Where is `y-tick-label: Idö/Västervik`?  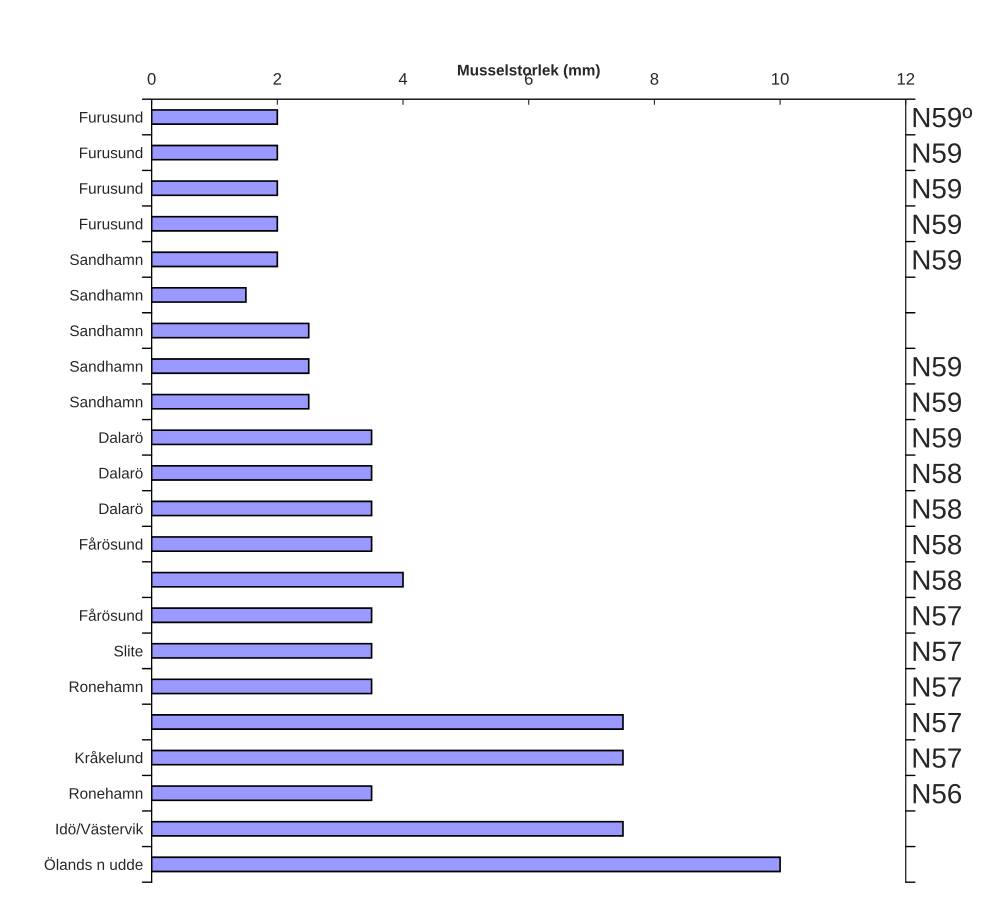 y-tick-label: Idö/Västervik is located at coordinates (100, 828).